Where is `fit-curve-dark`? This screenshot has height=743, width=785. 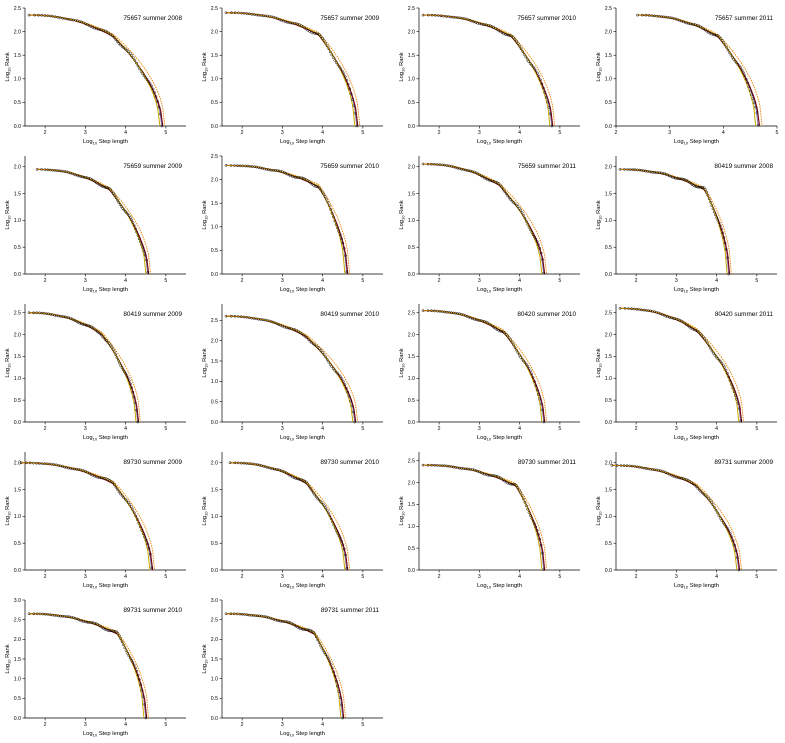 fit-curve-dark is located at coordinates (96, 70).